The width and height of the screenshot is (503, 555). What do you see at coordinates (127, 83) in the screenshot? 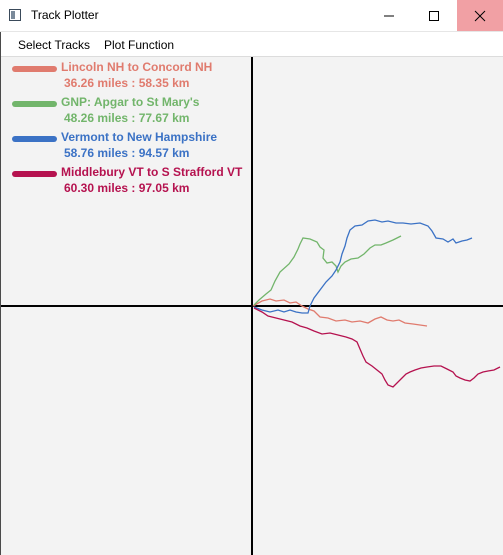
I see `legend-track-distance: 36.26 miles : 58.35 km` at bounding box center [127, 83].